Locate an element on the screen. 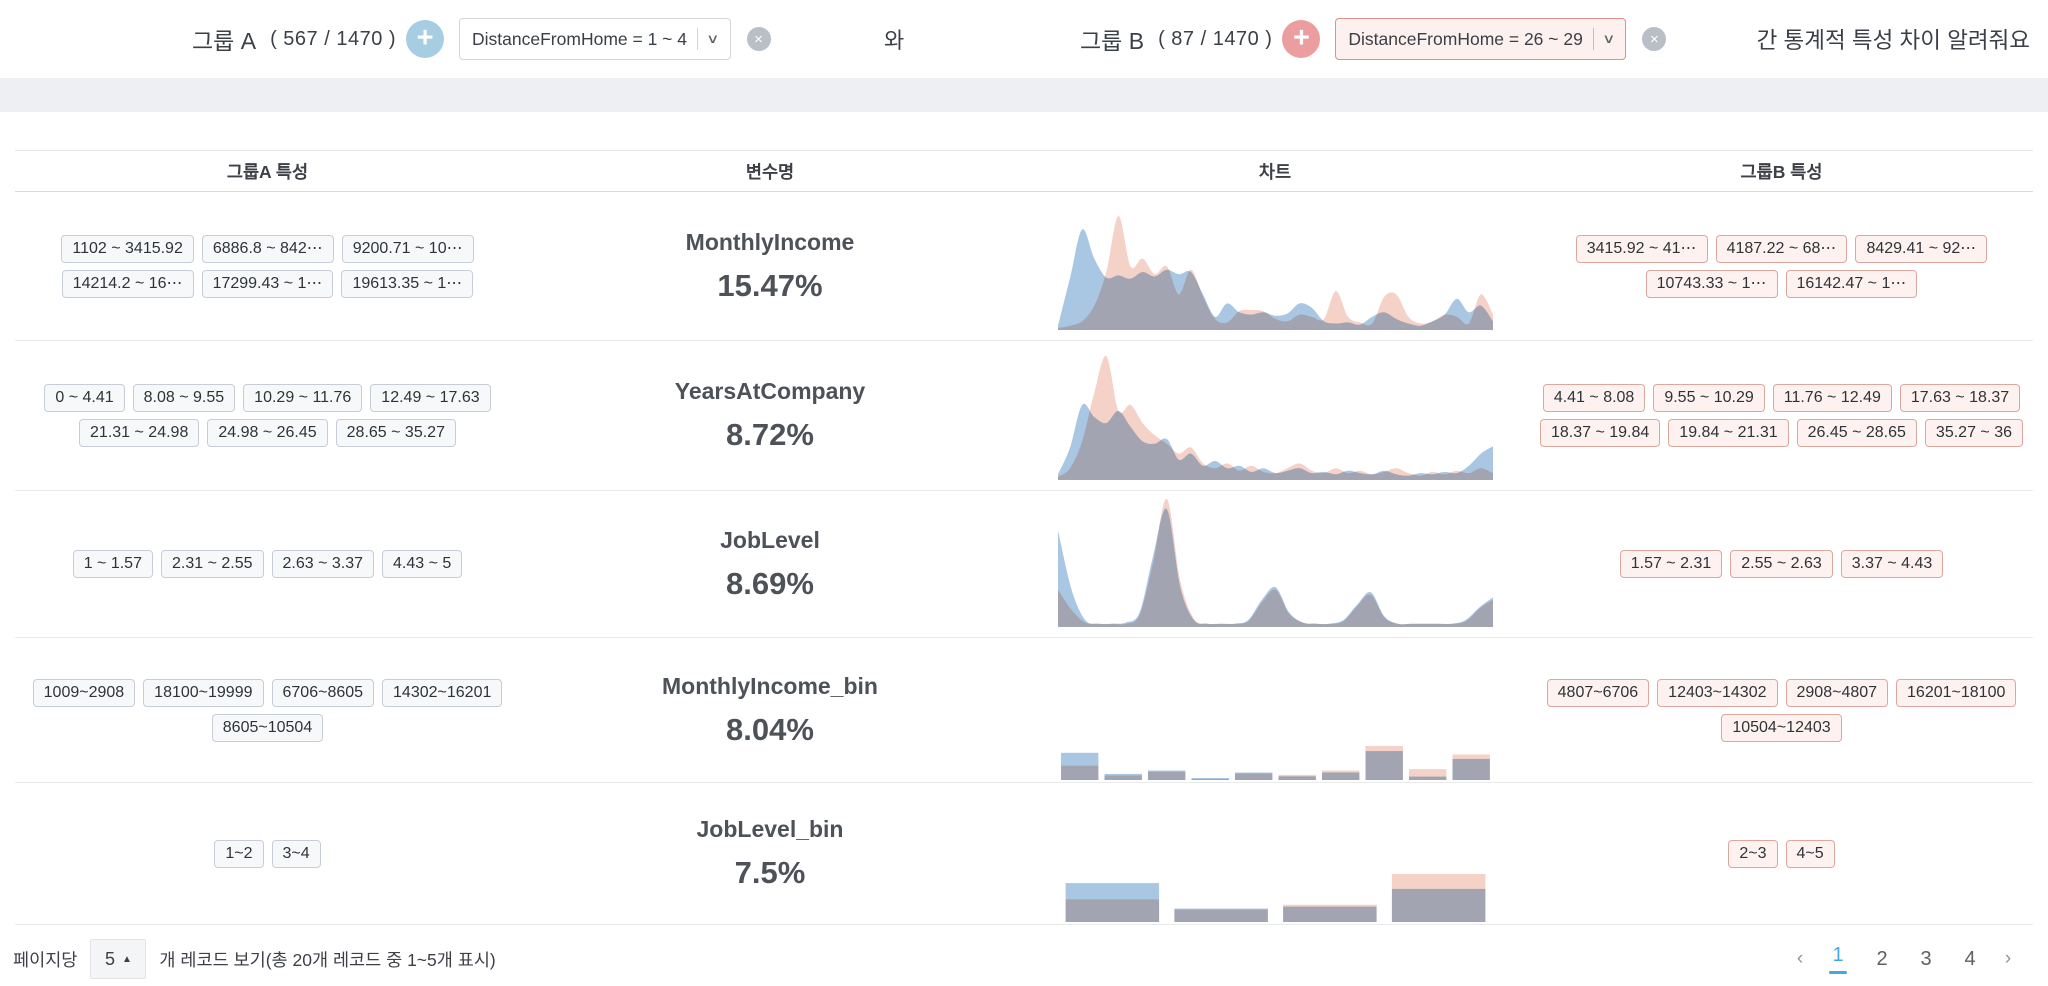 Image resolution: width=2048 pixels, height=986 pixels. variable-cell: YearsAtCompany 8.72% is located at coordinates (770, 415).